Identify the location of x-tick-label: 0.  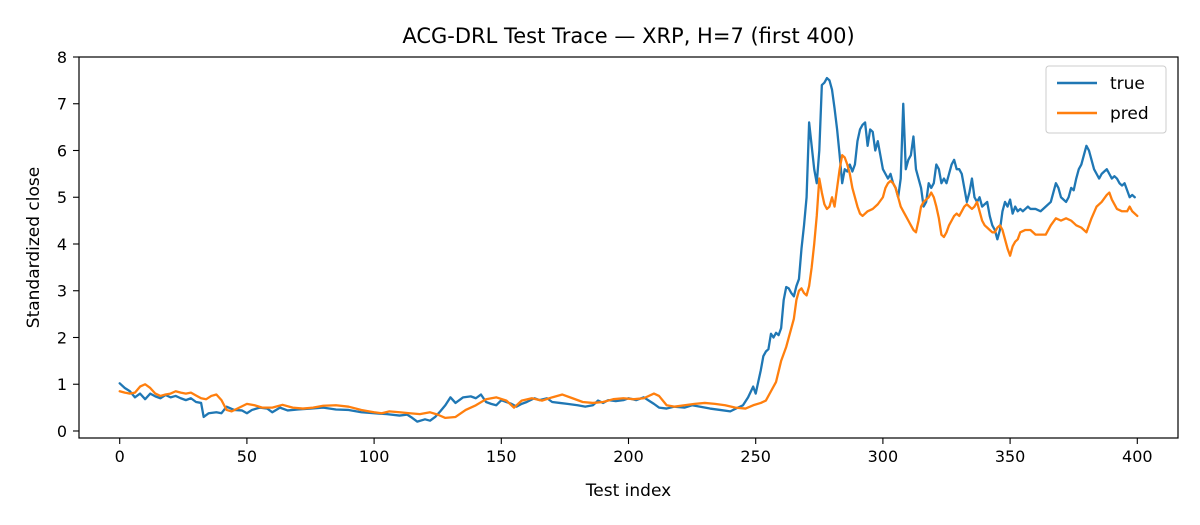
(120, 456).